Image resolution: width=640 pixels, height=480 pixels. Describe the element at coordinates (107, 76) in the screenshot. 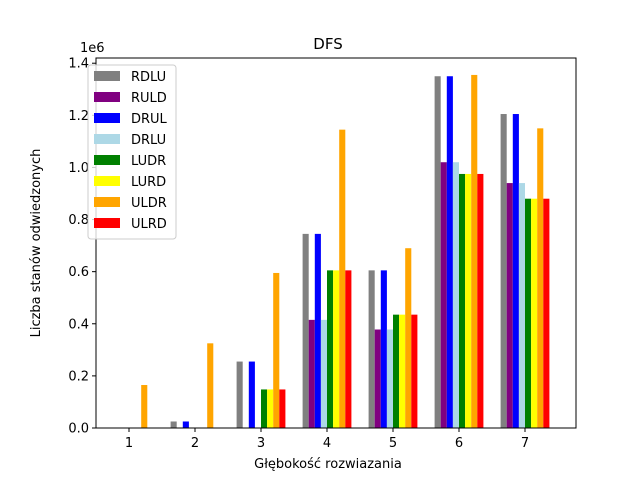

I see `legend-swatch-rdlu` at that location.